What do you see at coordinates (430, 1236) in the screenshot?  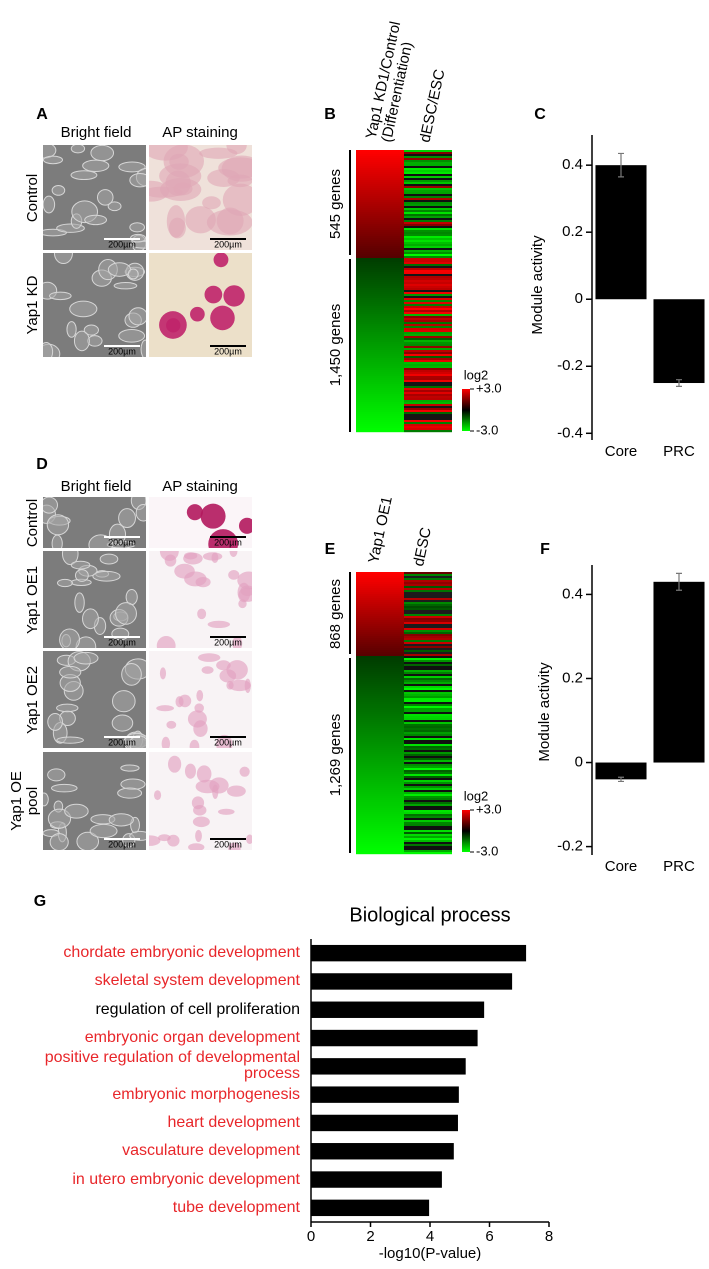 I see `x-tick-label: 4` at bounding box center [430, 1236].